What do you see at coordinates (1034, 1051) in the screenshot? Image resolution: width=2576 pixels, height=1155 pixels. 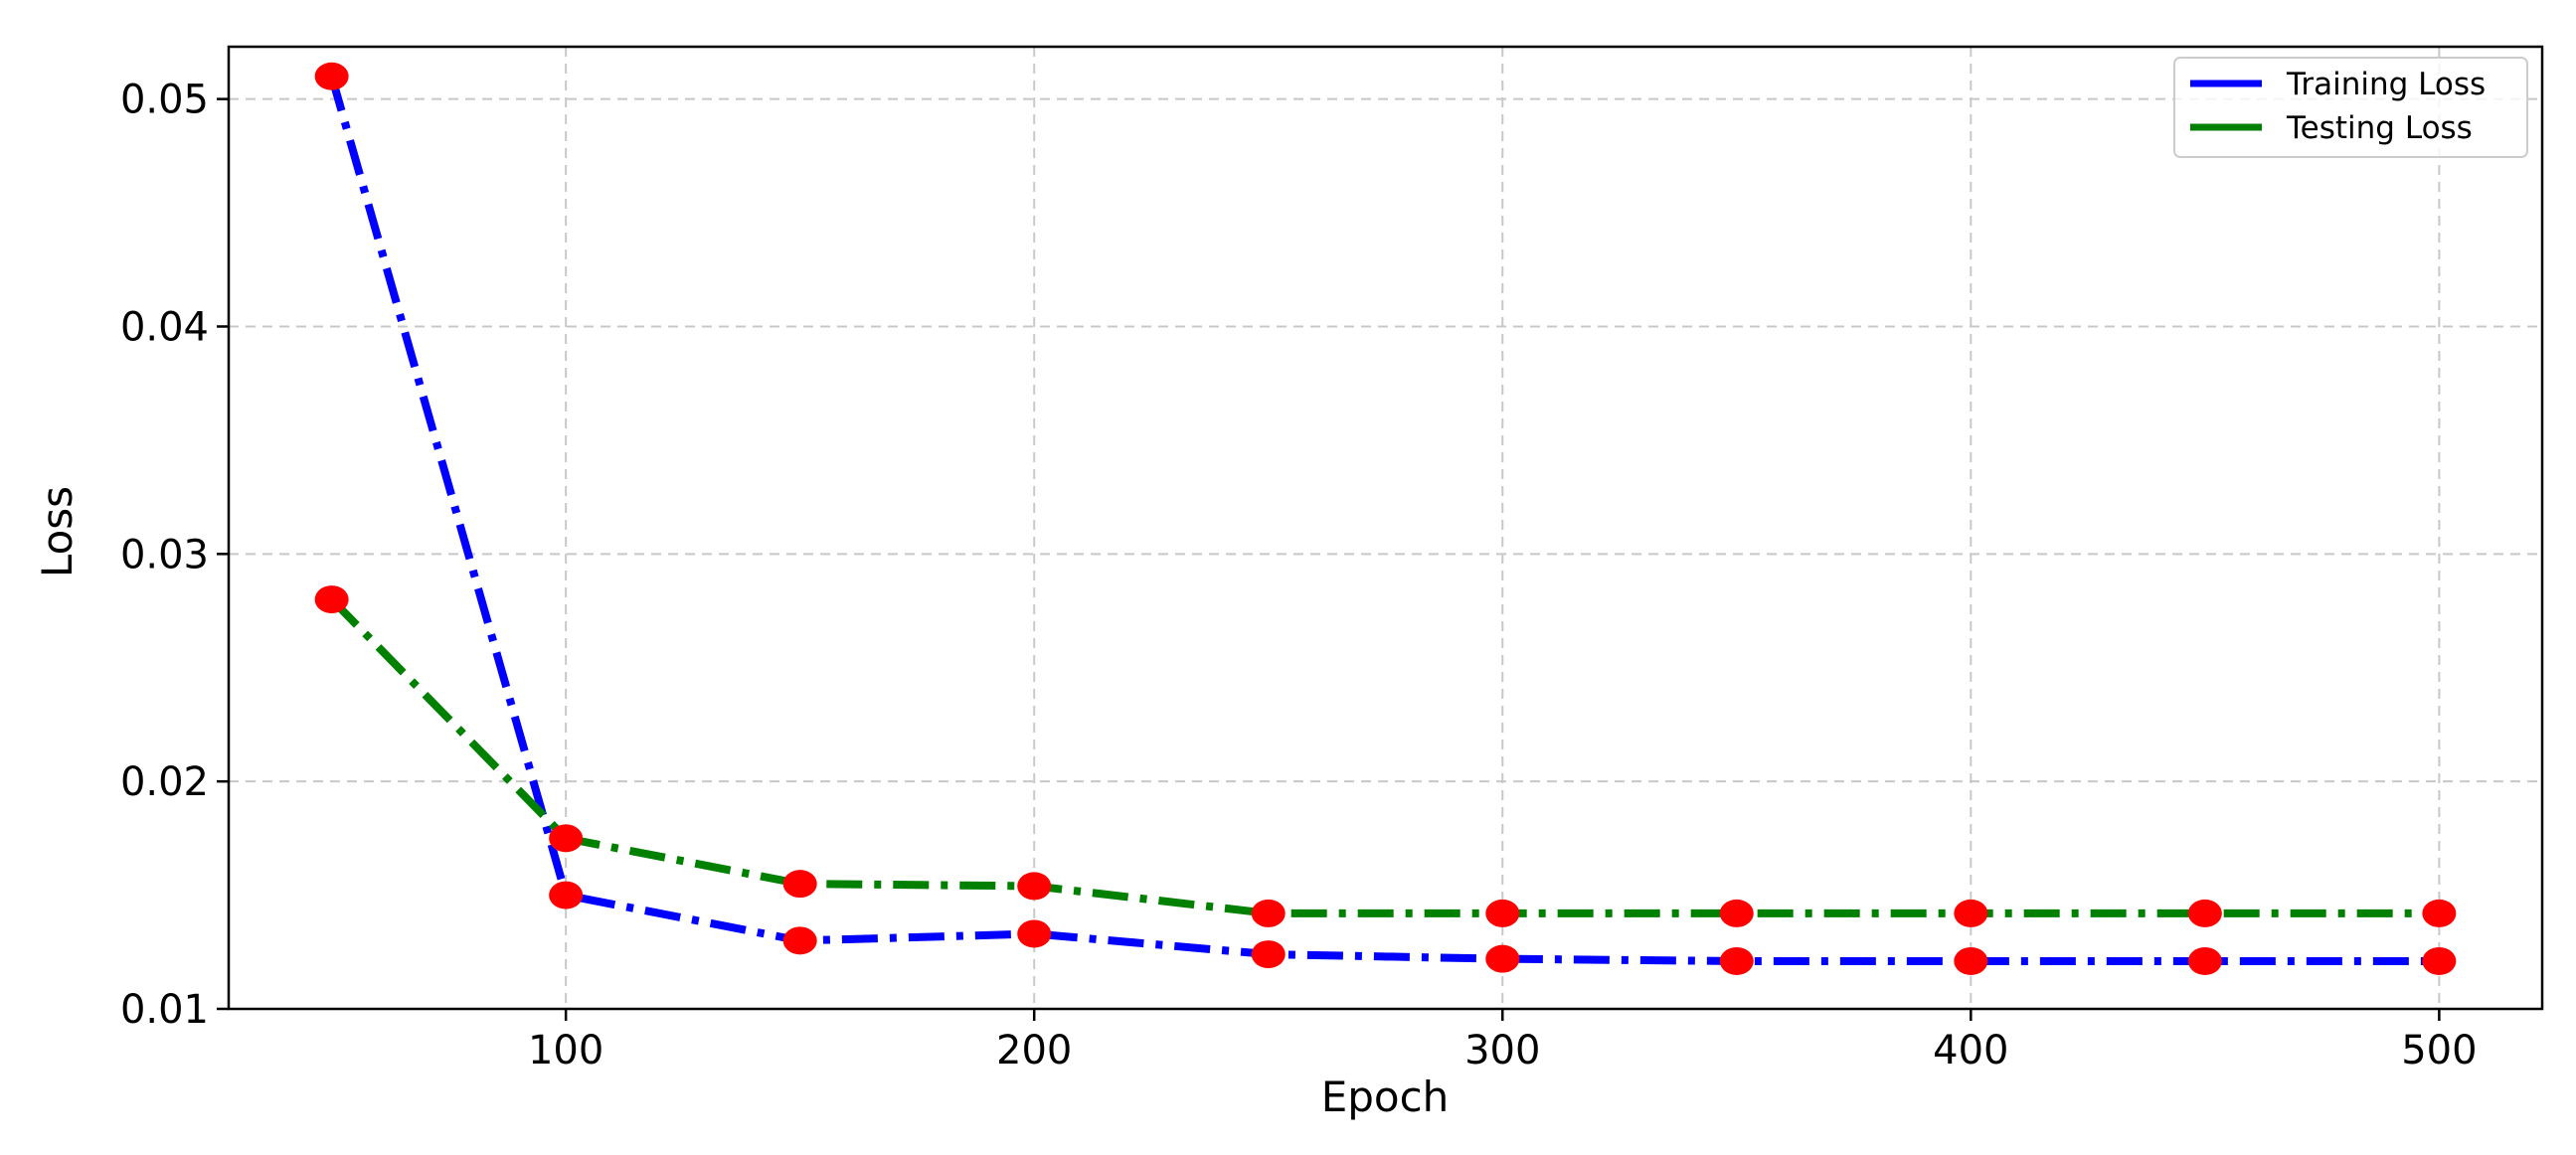 I see `x-tick-label: 200` at bounding box center [1034, 1051].